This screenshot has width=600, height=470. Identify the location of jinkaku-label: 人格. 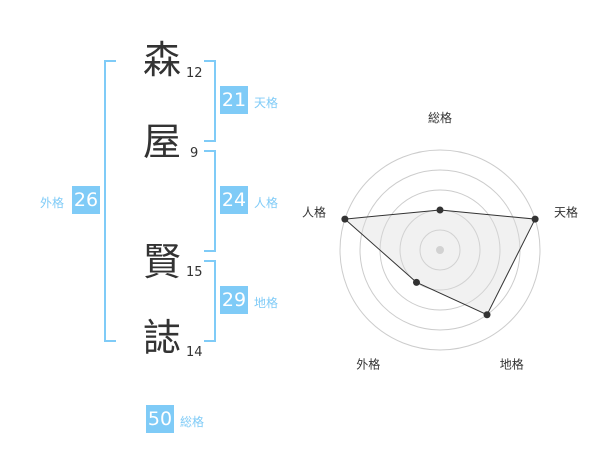
(266, 203).